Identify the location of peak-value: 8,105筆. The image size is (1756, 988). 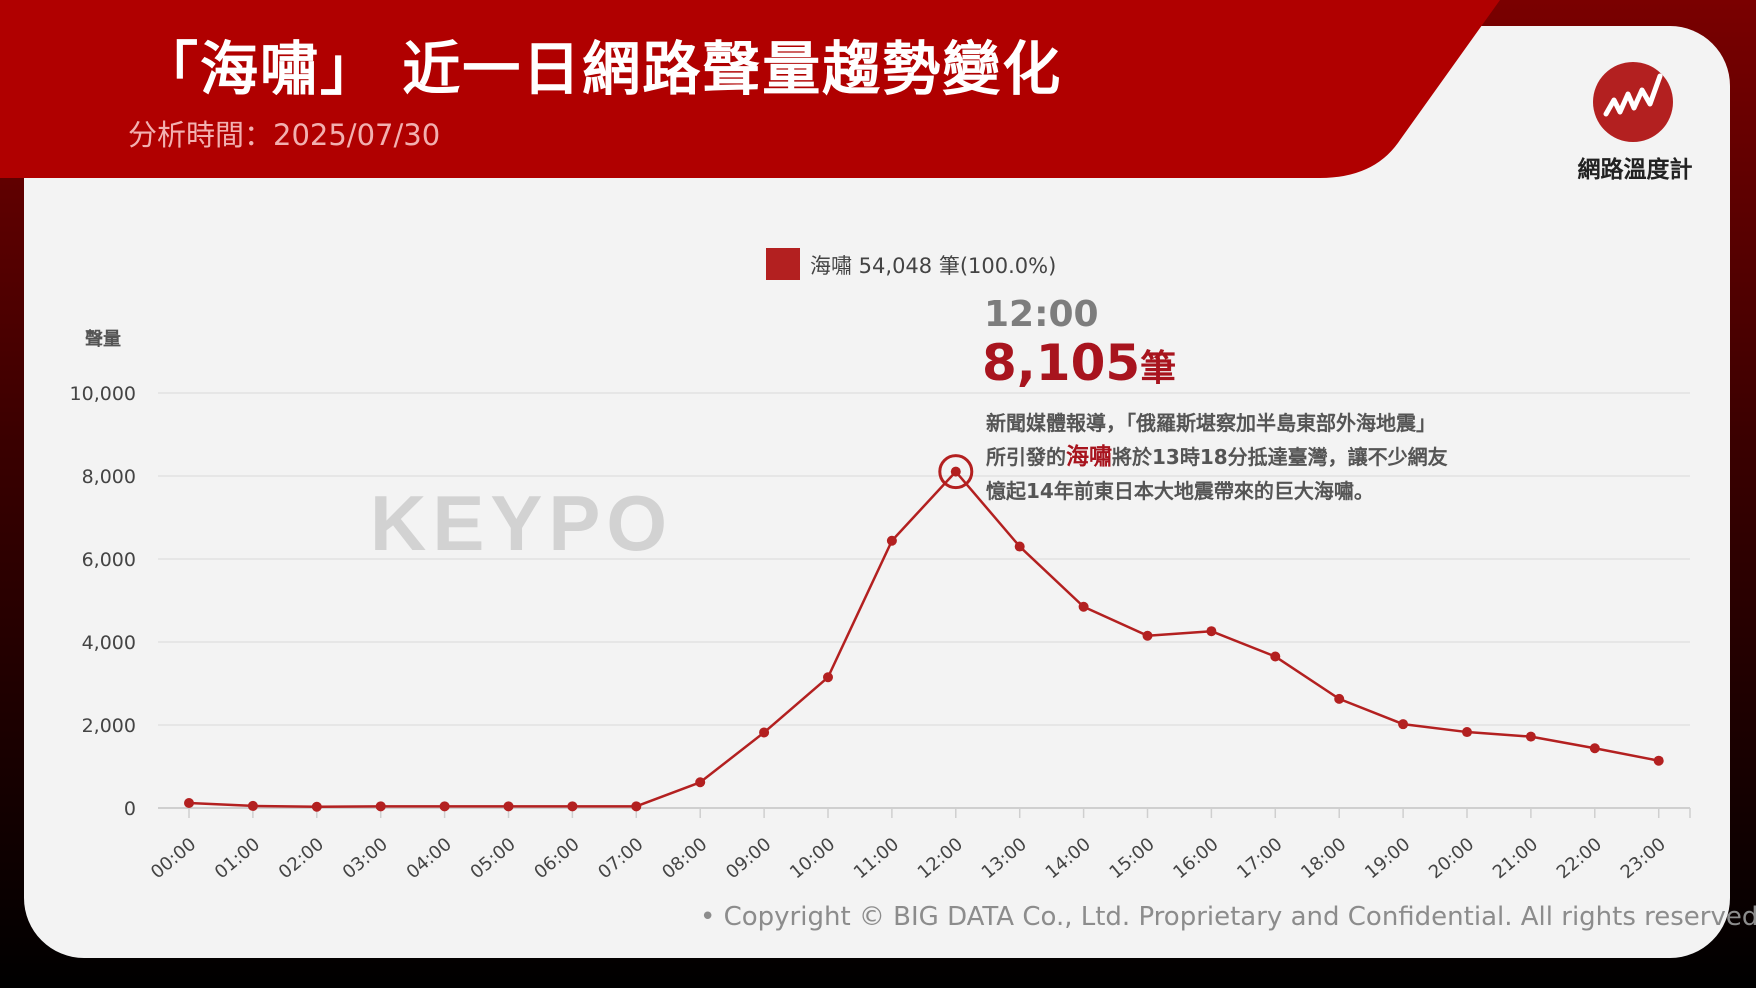
(1079, 363).